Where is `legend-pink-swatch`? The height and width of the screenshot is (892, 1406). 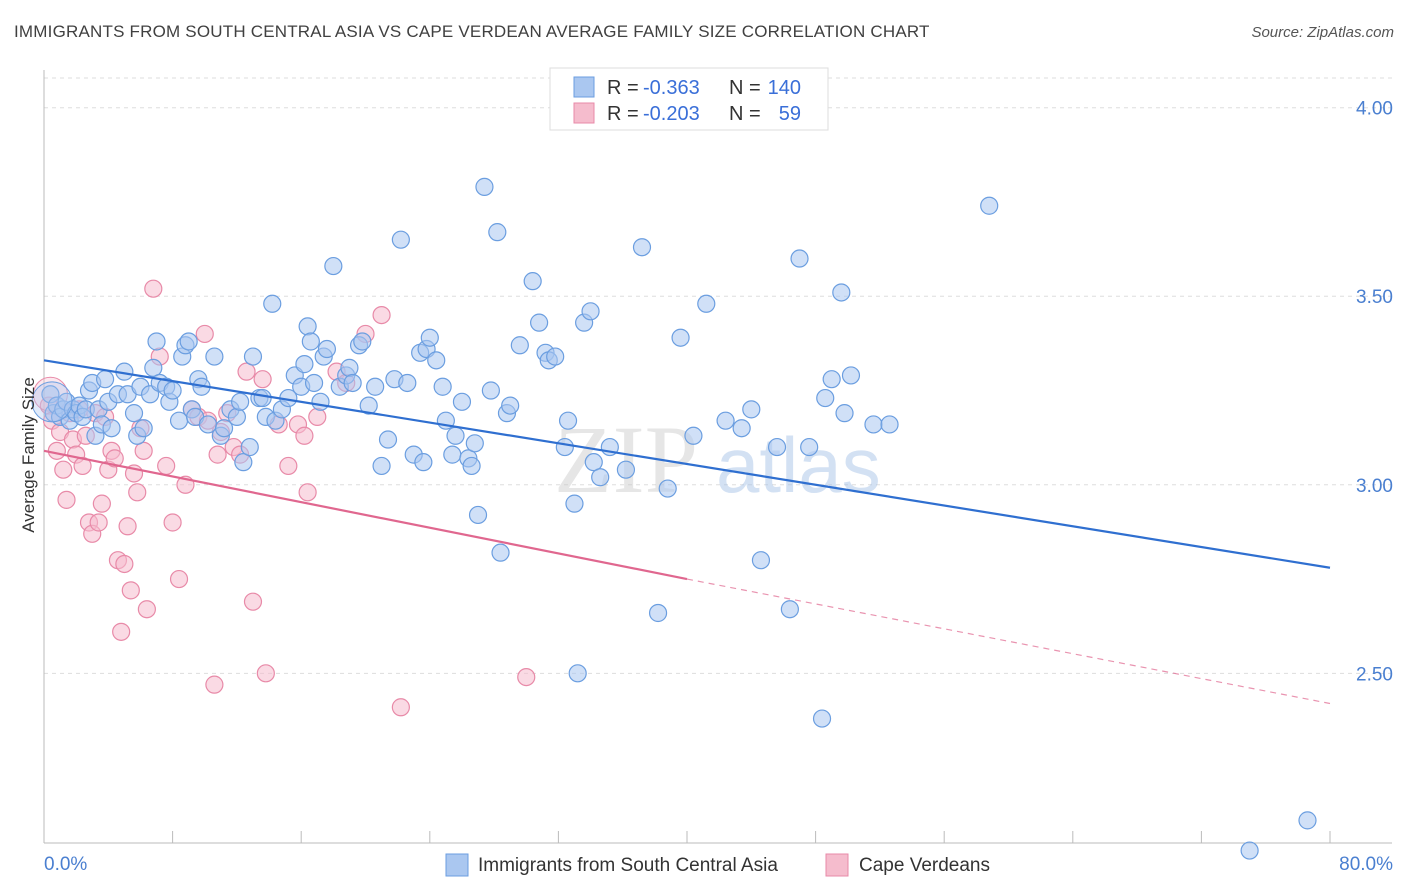 legend-pink-swatch is located at coordinates (584, 113).